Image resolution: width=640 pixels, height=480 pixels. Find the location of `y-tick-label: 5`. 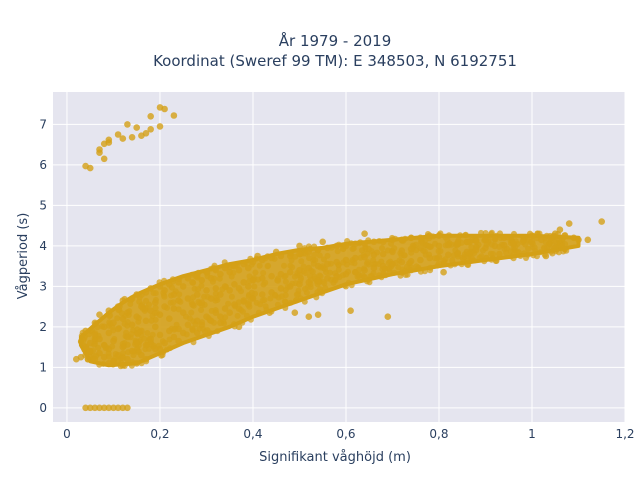

y-tick-label: 5 is located at coordinates (43, 205).